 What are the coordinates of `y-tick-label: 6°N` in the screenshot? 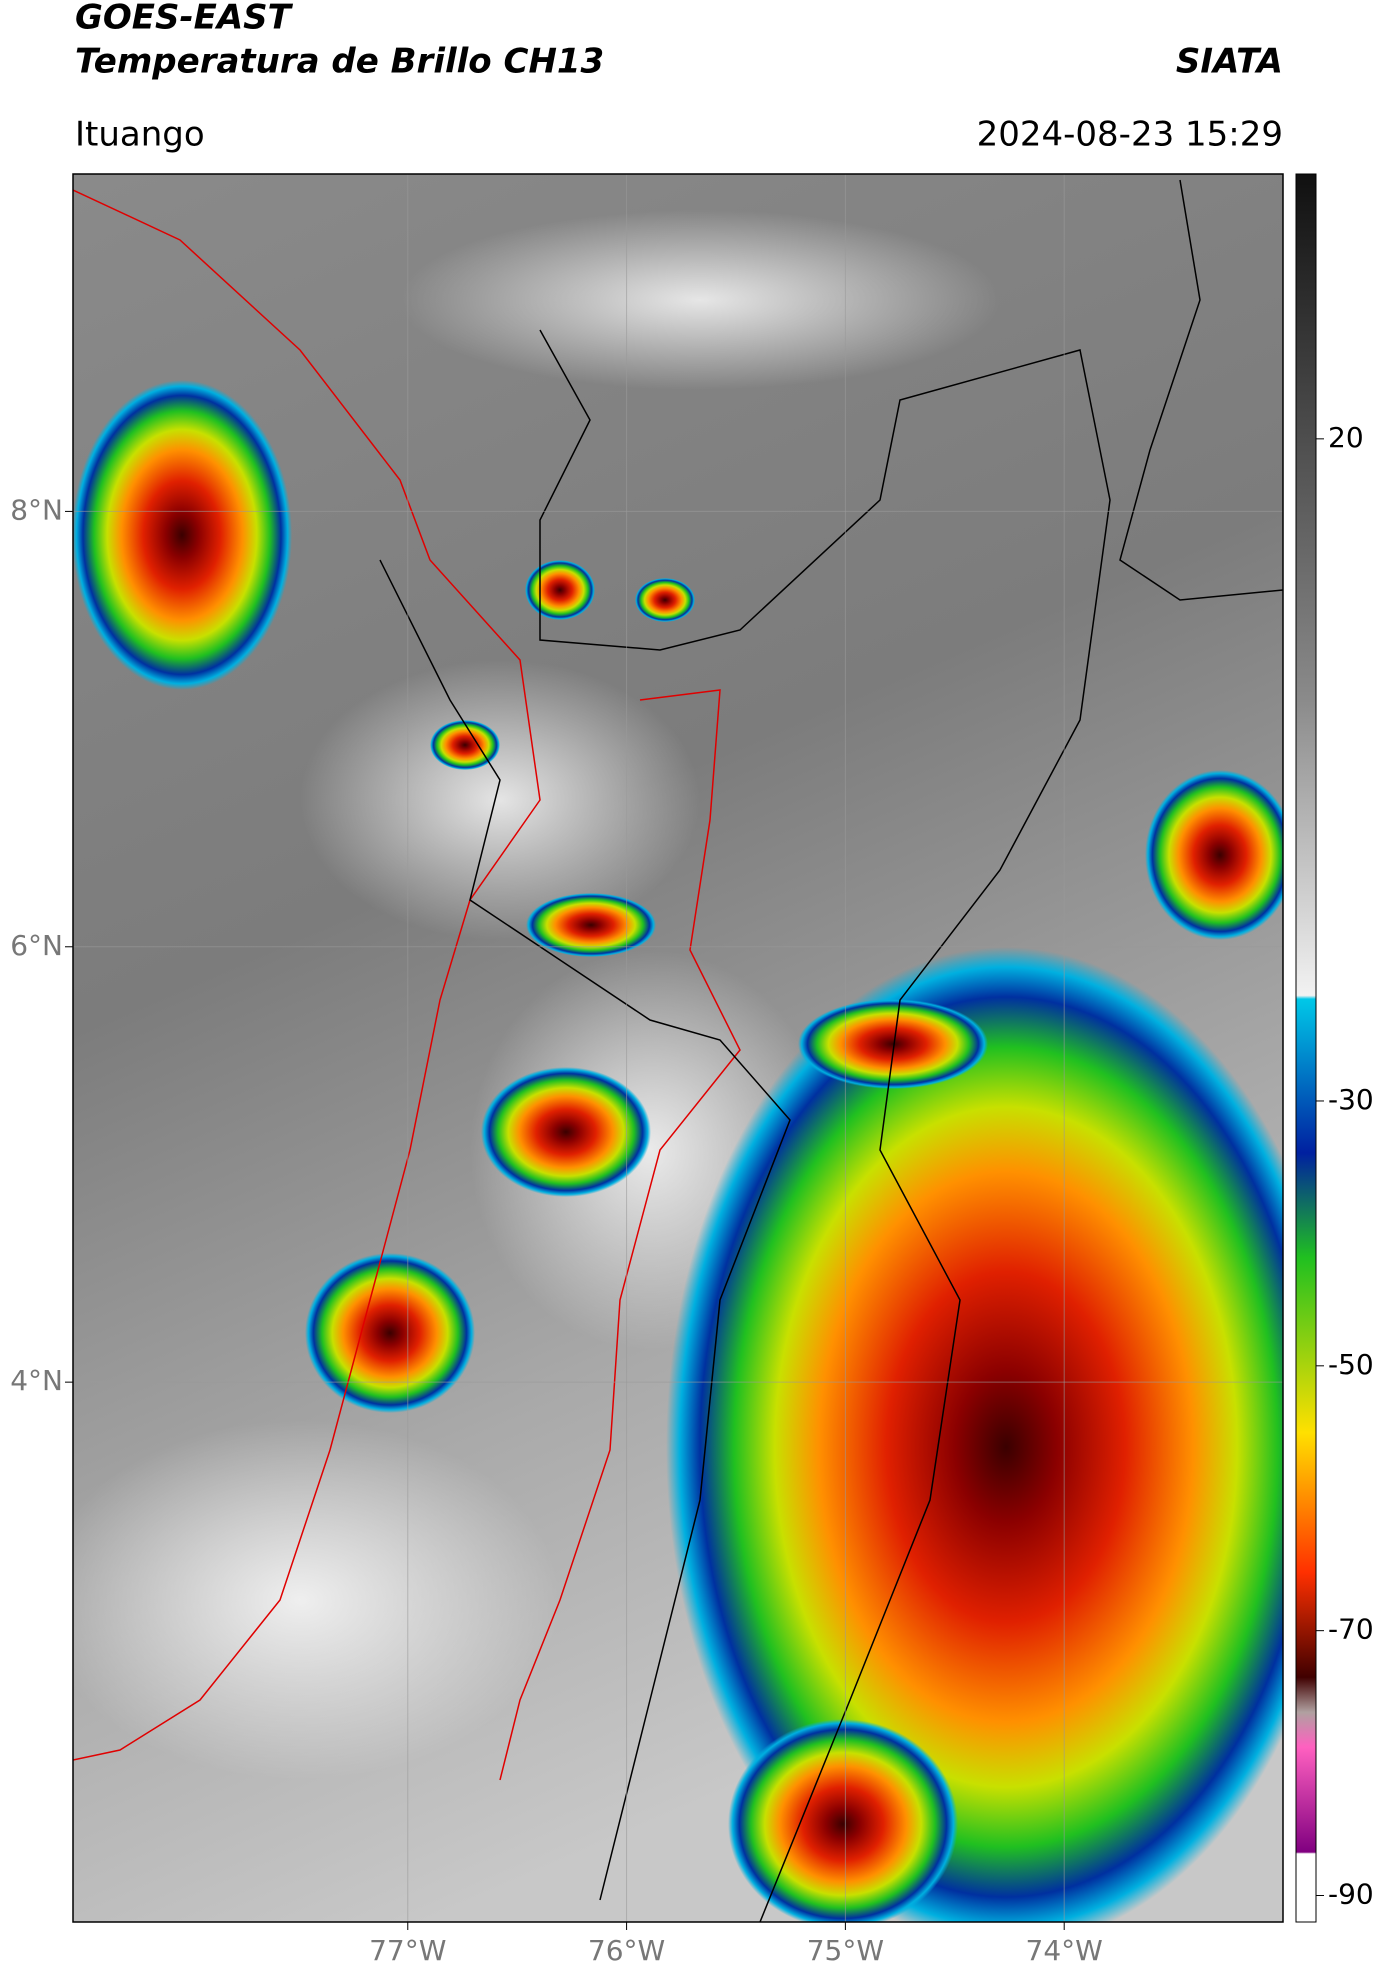 It's located at (36, 945).